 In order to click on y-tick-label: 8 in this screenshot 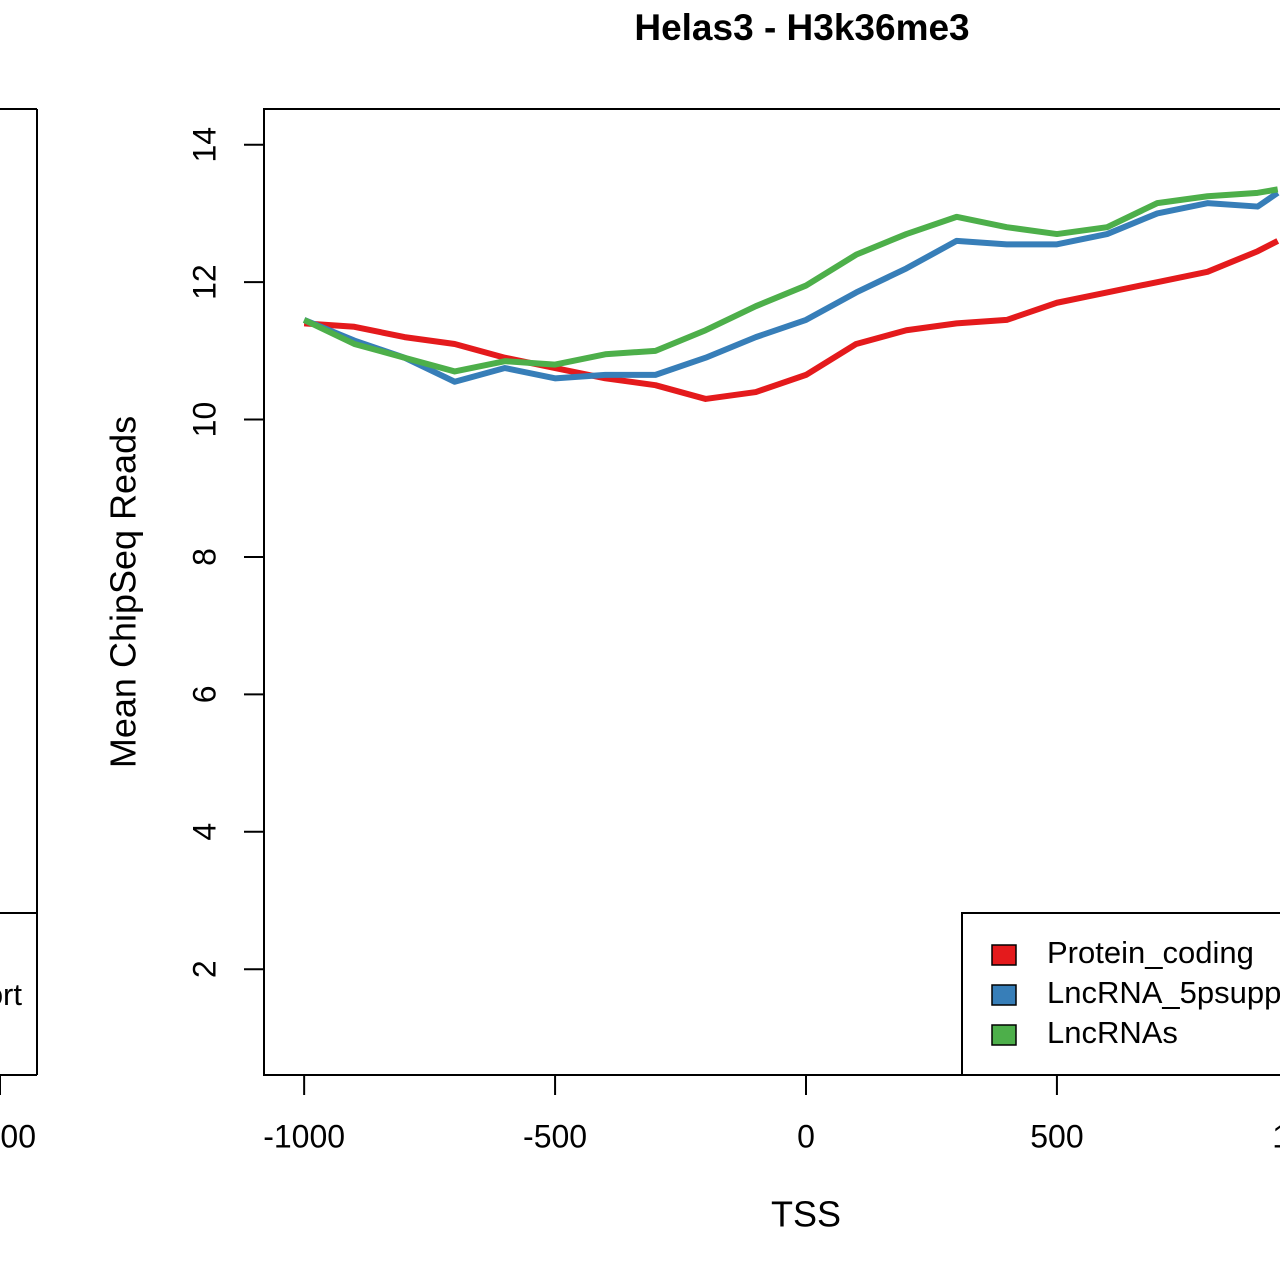, I will do `click(204, 557)`.